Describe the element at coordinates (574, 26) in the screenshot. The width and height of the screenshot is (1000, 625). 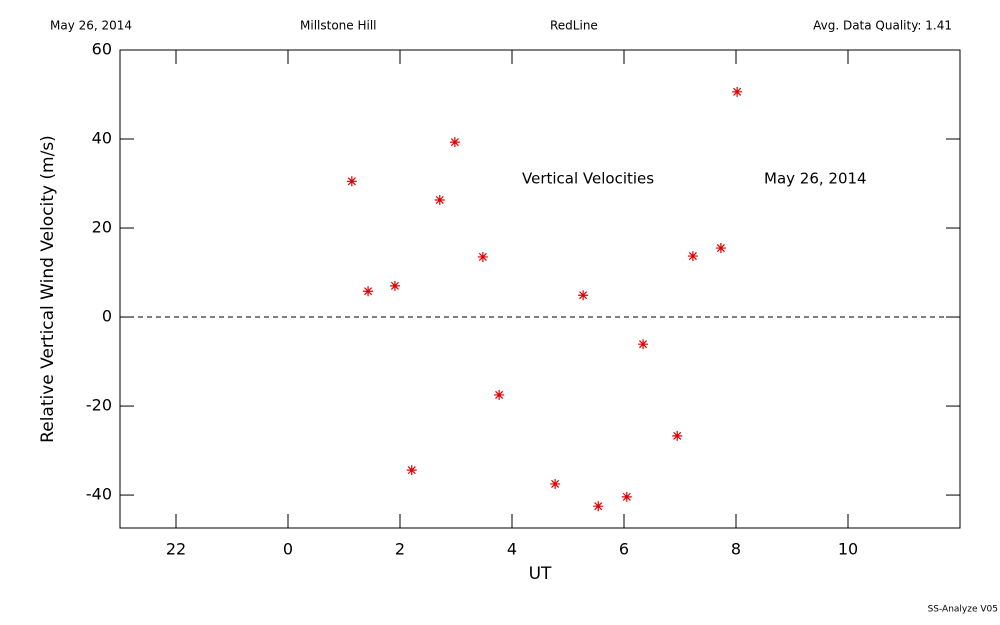
I see `header-line: RedLine` at that location.